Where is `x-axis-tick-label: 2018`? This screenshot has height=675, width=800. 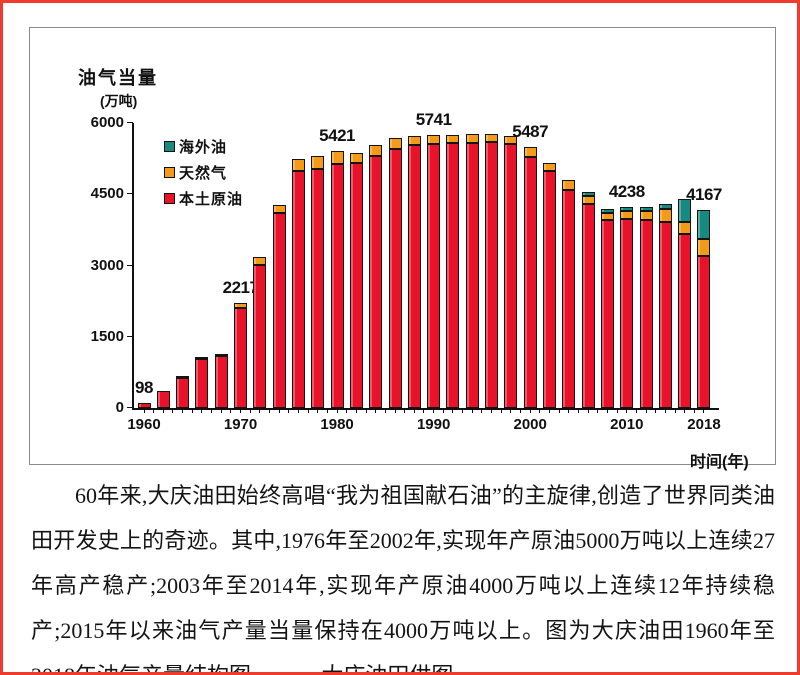 x-axis-tick-label: 2018 is located at coordinates (704, 424).